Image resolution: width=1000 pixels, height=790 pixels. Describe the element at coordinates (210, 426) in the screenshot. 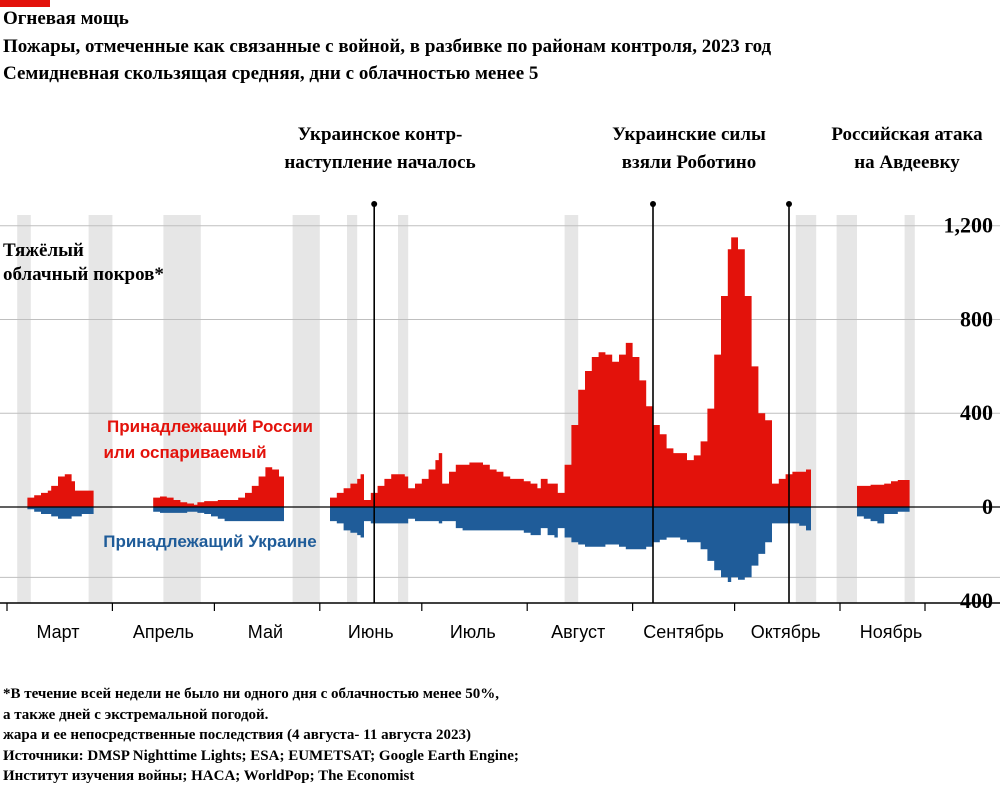

I see `legend-russia-label-1: Принадлежащий России` at that location.